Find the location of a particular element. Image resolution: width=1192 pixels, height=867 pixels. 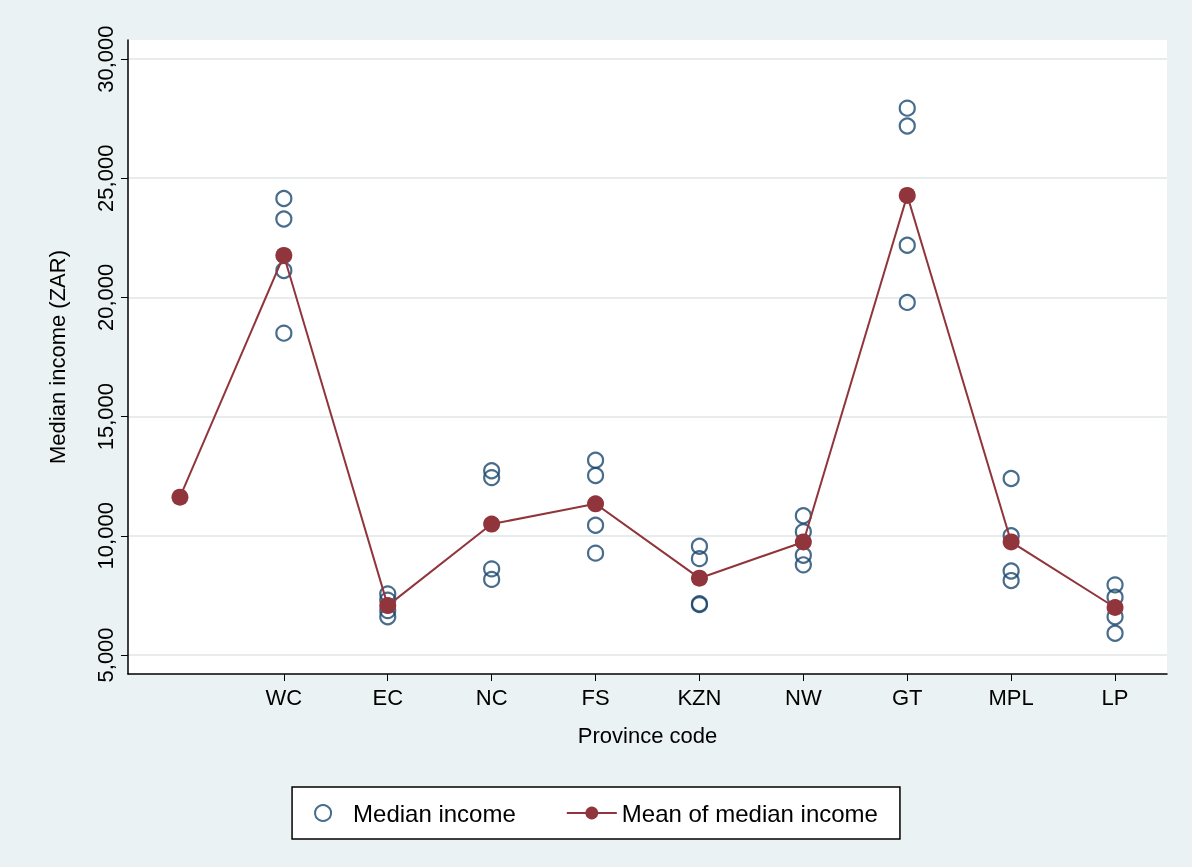

x-tick-label: FS is located at coordinates (595, 697).